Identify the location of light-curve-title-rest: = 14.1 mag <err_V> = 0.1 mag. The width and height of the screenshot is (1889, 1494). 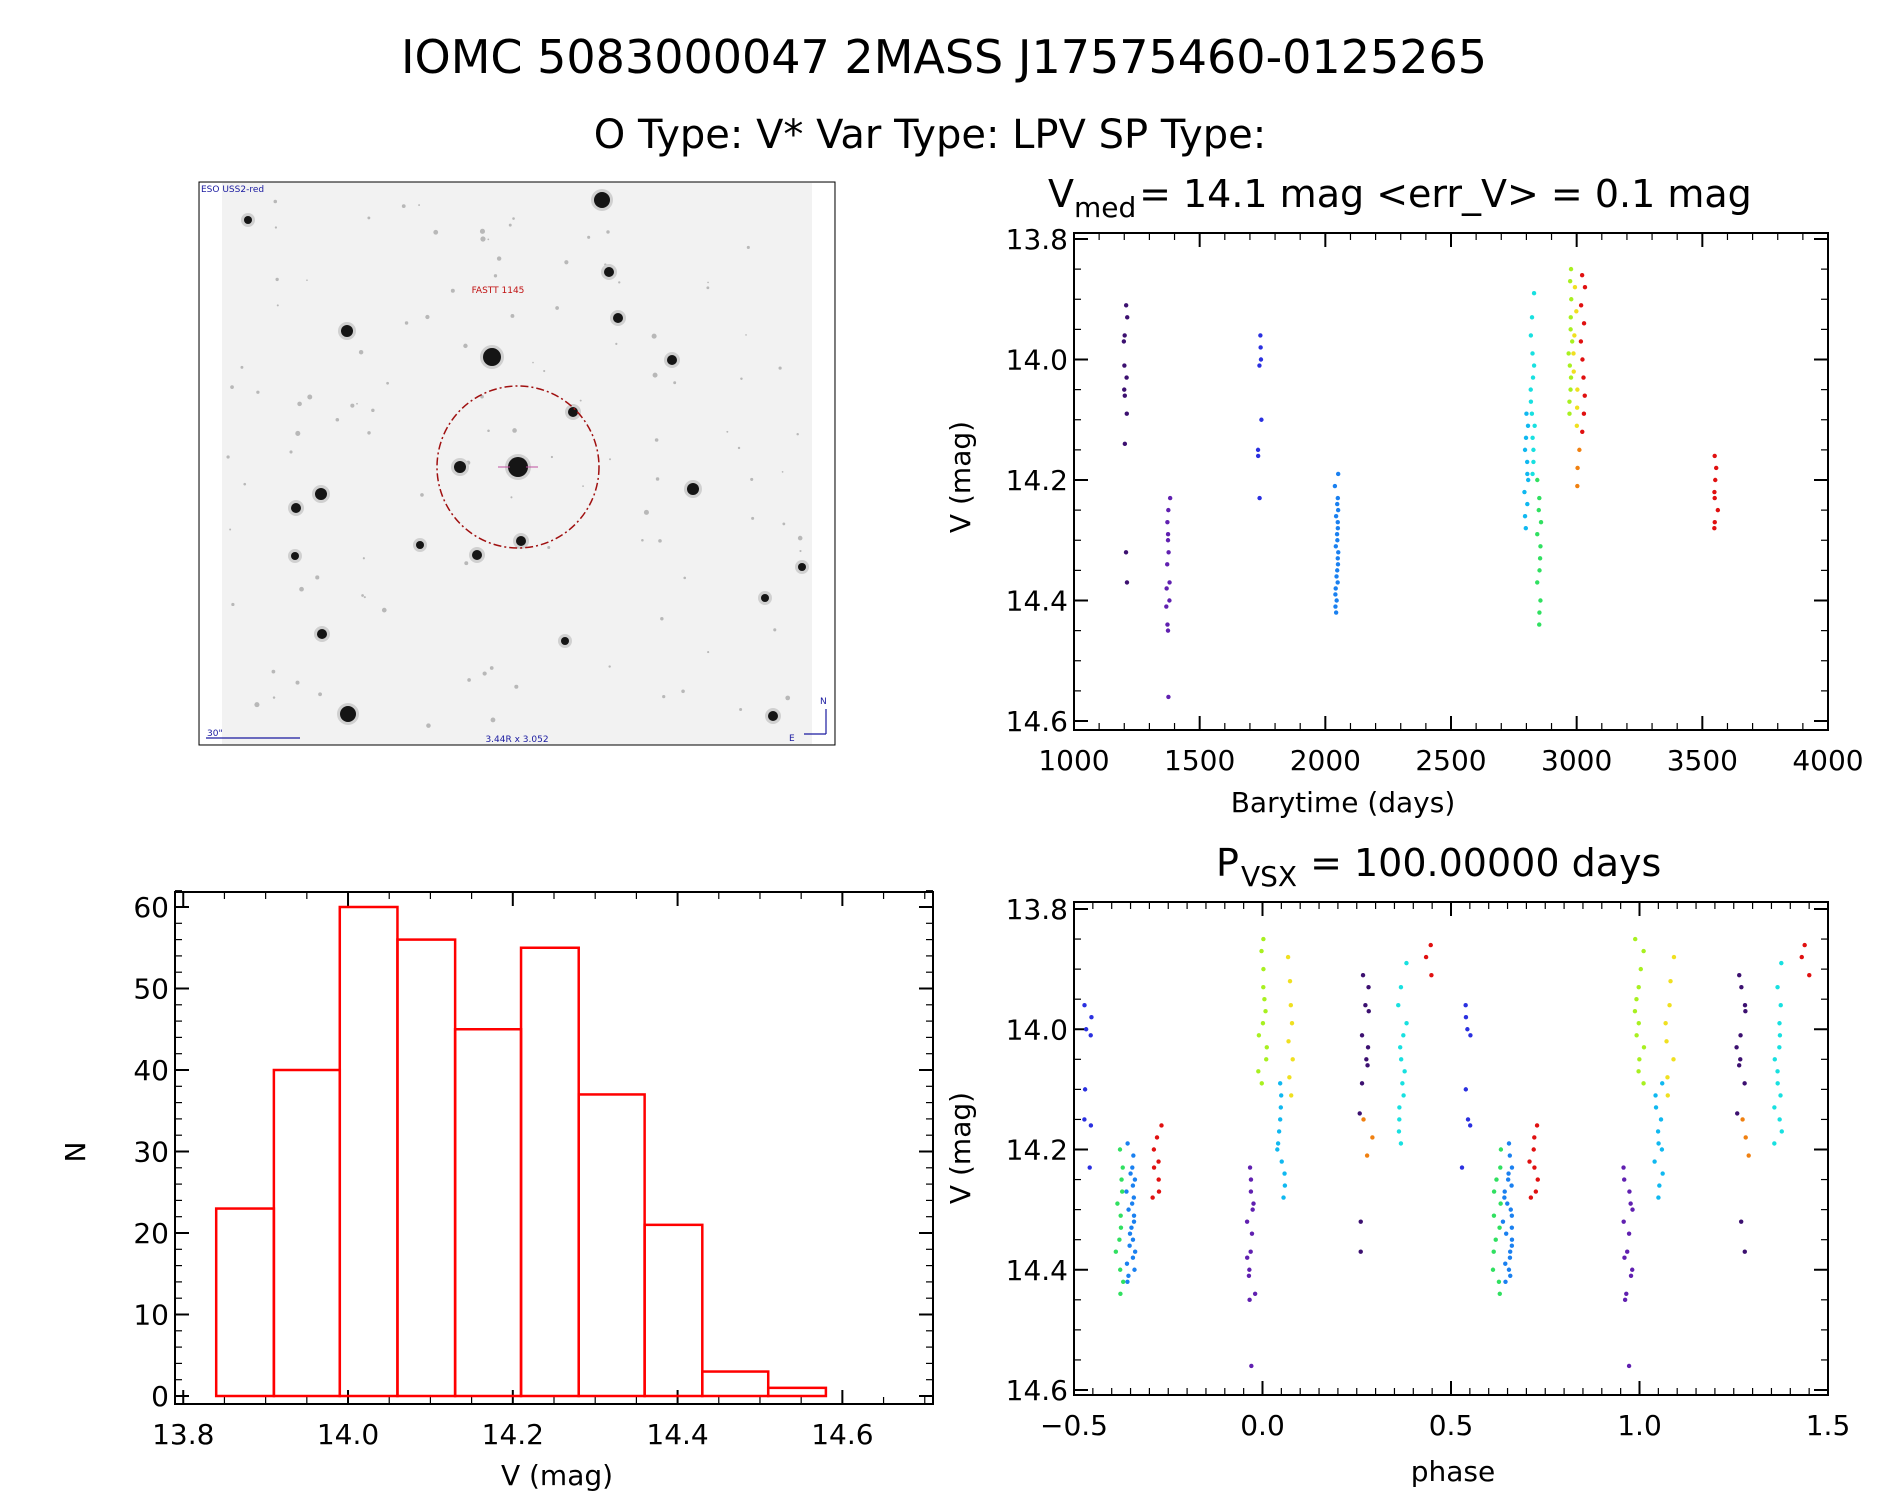
(1439, 194).